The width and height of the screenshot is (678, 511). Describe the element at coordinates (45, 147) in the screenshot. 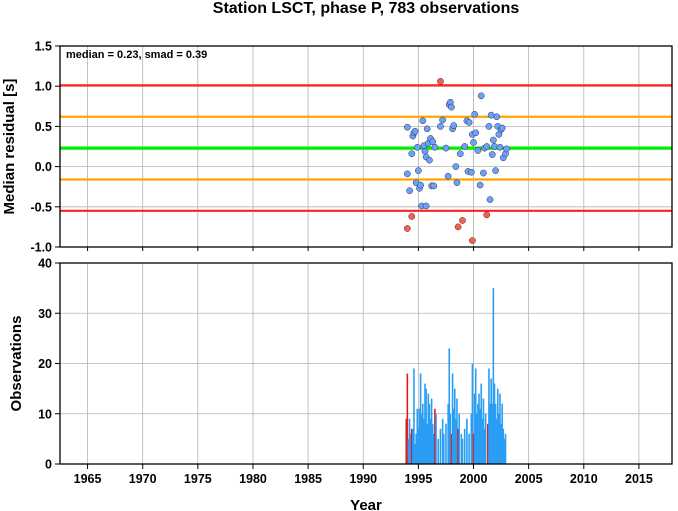

I see `residual-y-ticks: -1.0 -0.5 0.0 0.5 1.0 1.5` at that location.